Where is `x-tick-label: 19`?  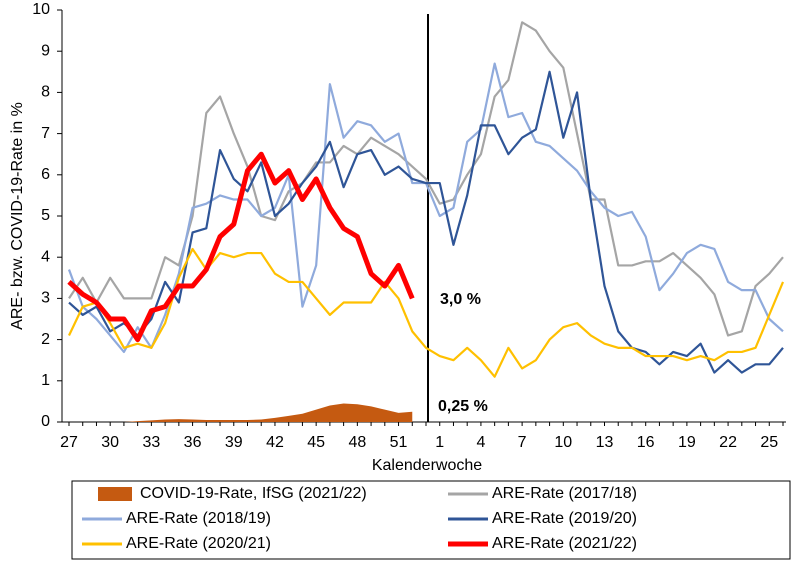
x-tick-label: 19 is located at coordinates (687, 442).